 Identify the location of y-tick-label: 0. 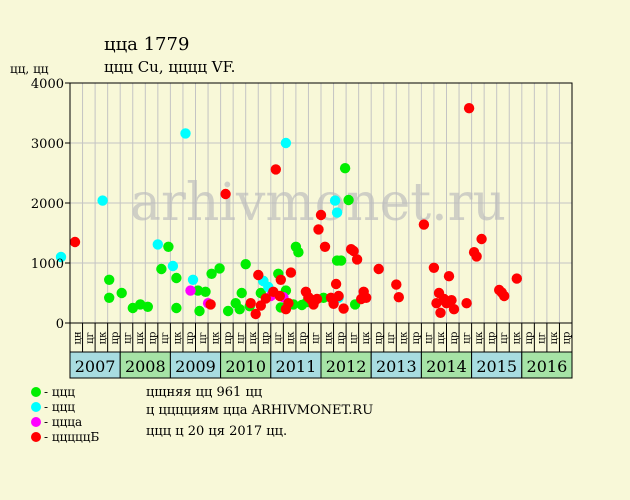
(60, 324).